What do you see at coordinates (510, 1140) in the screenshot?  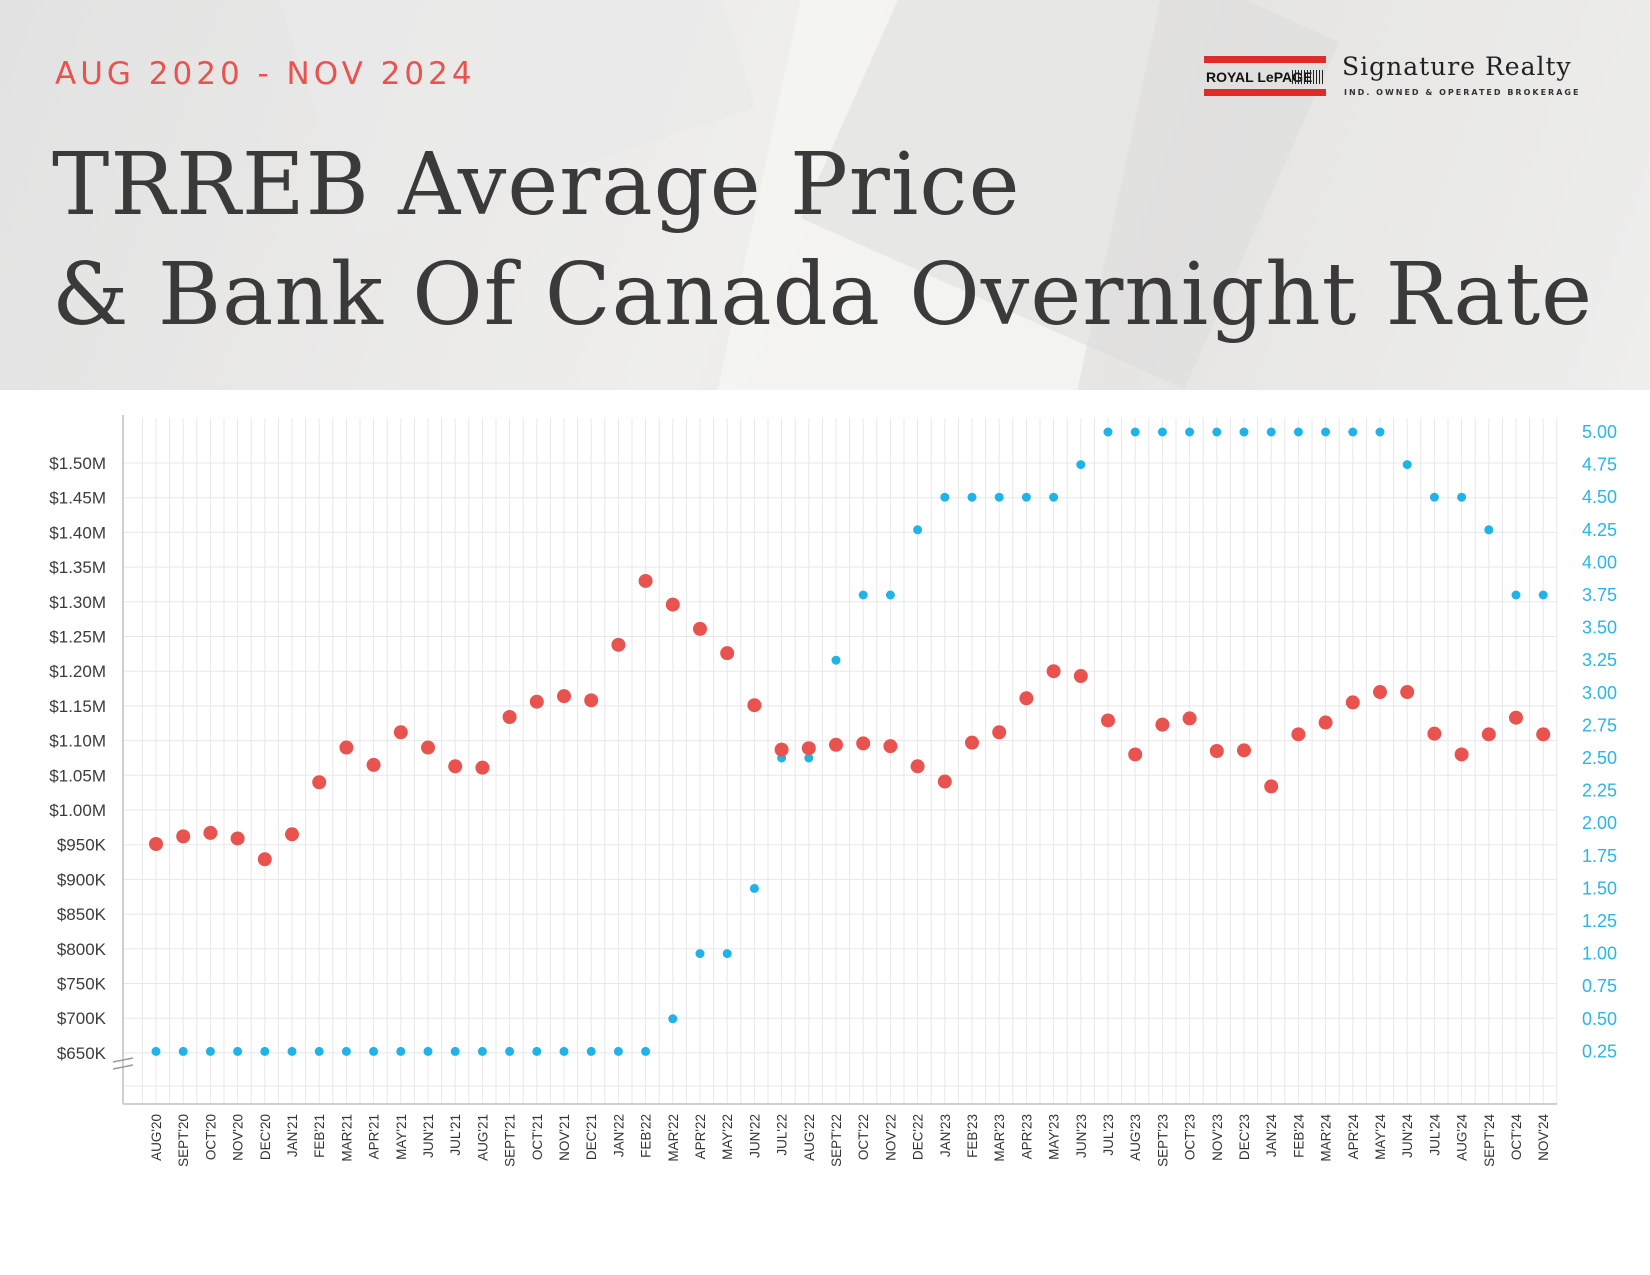 I see `x-tick-label: SEPT'21` at bounding box center [510, 1140].